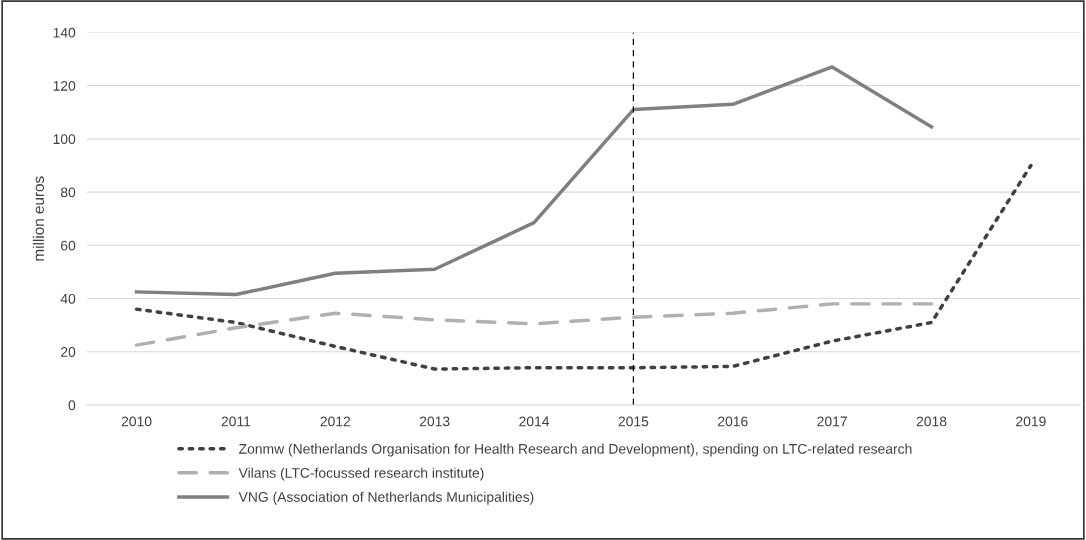  I want to click on y-tick-label: 60, so click(68, 245).